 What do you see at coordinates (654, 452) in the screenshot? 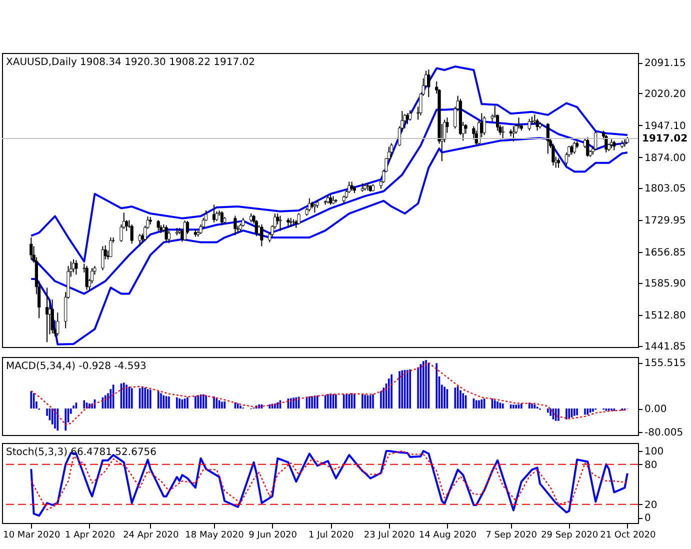
I see `y-tick-label: 100` at bounding box center [654, 452].